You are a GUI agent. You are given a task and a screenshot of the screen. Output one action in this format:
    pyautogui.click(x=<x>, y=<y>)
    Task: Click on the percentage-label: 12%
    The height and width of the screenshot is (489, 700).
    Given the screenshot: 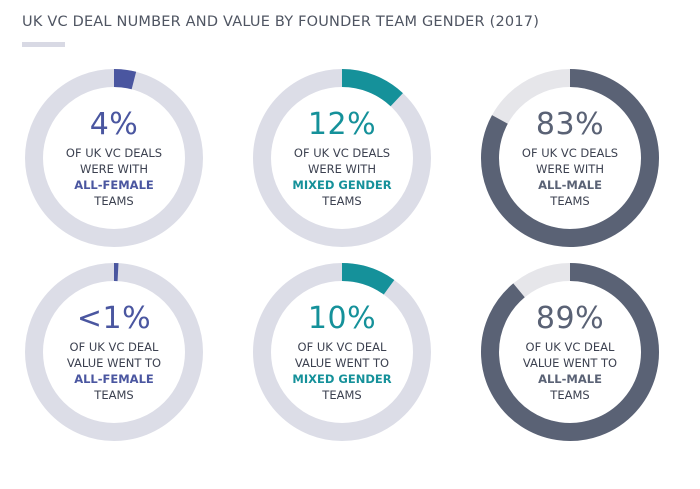 What is the action you would take?
    pyautogui.click(x=342, y=124)
    